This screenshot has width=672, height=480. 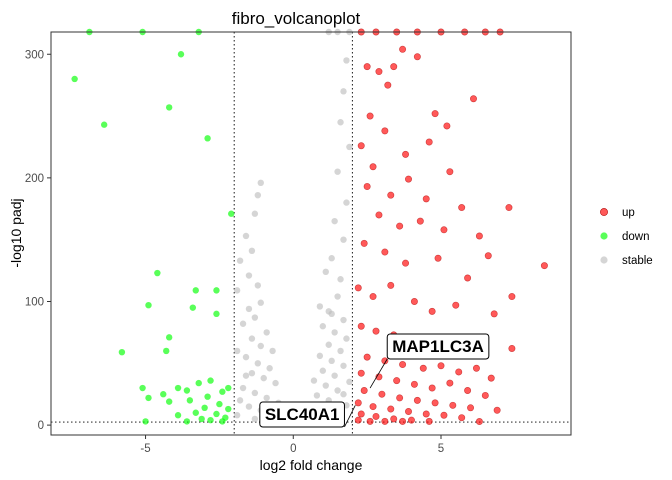 What do you see at coordinates (350, 416) in the screenshot?
I see `gene-label-connector` at bounding box center [350, 416].